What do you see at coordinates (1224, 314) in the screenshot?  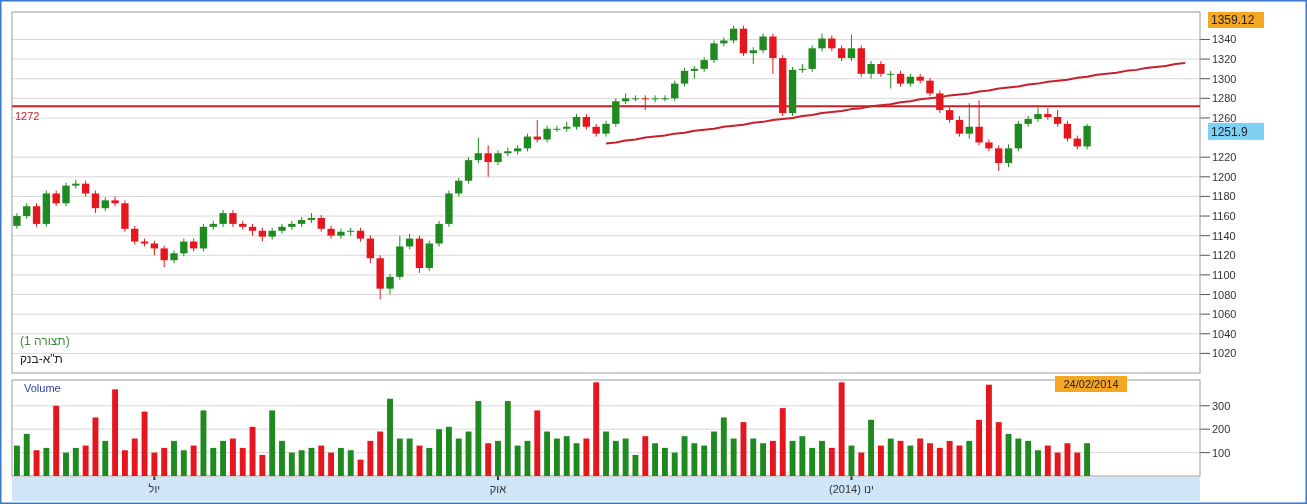 I see `y-tick-label: 1060` at bounding box center [1224, 314].